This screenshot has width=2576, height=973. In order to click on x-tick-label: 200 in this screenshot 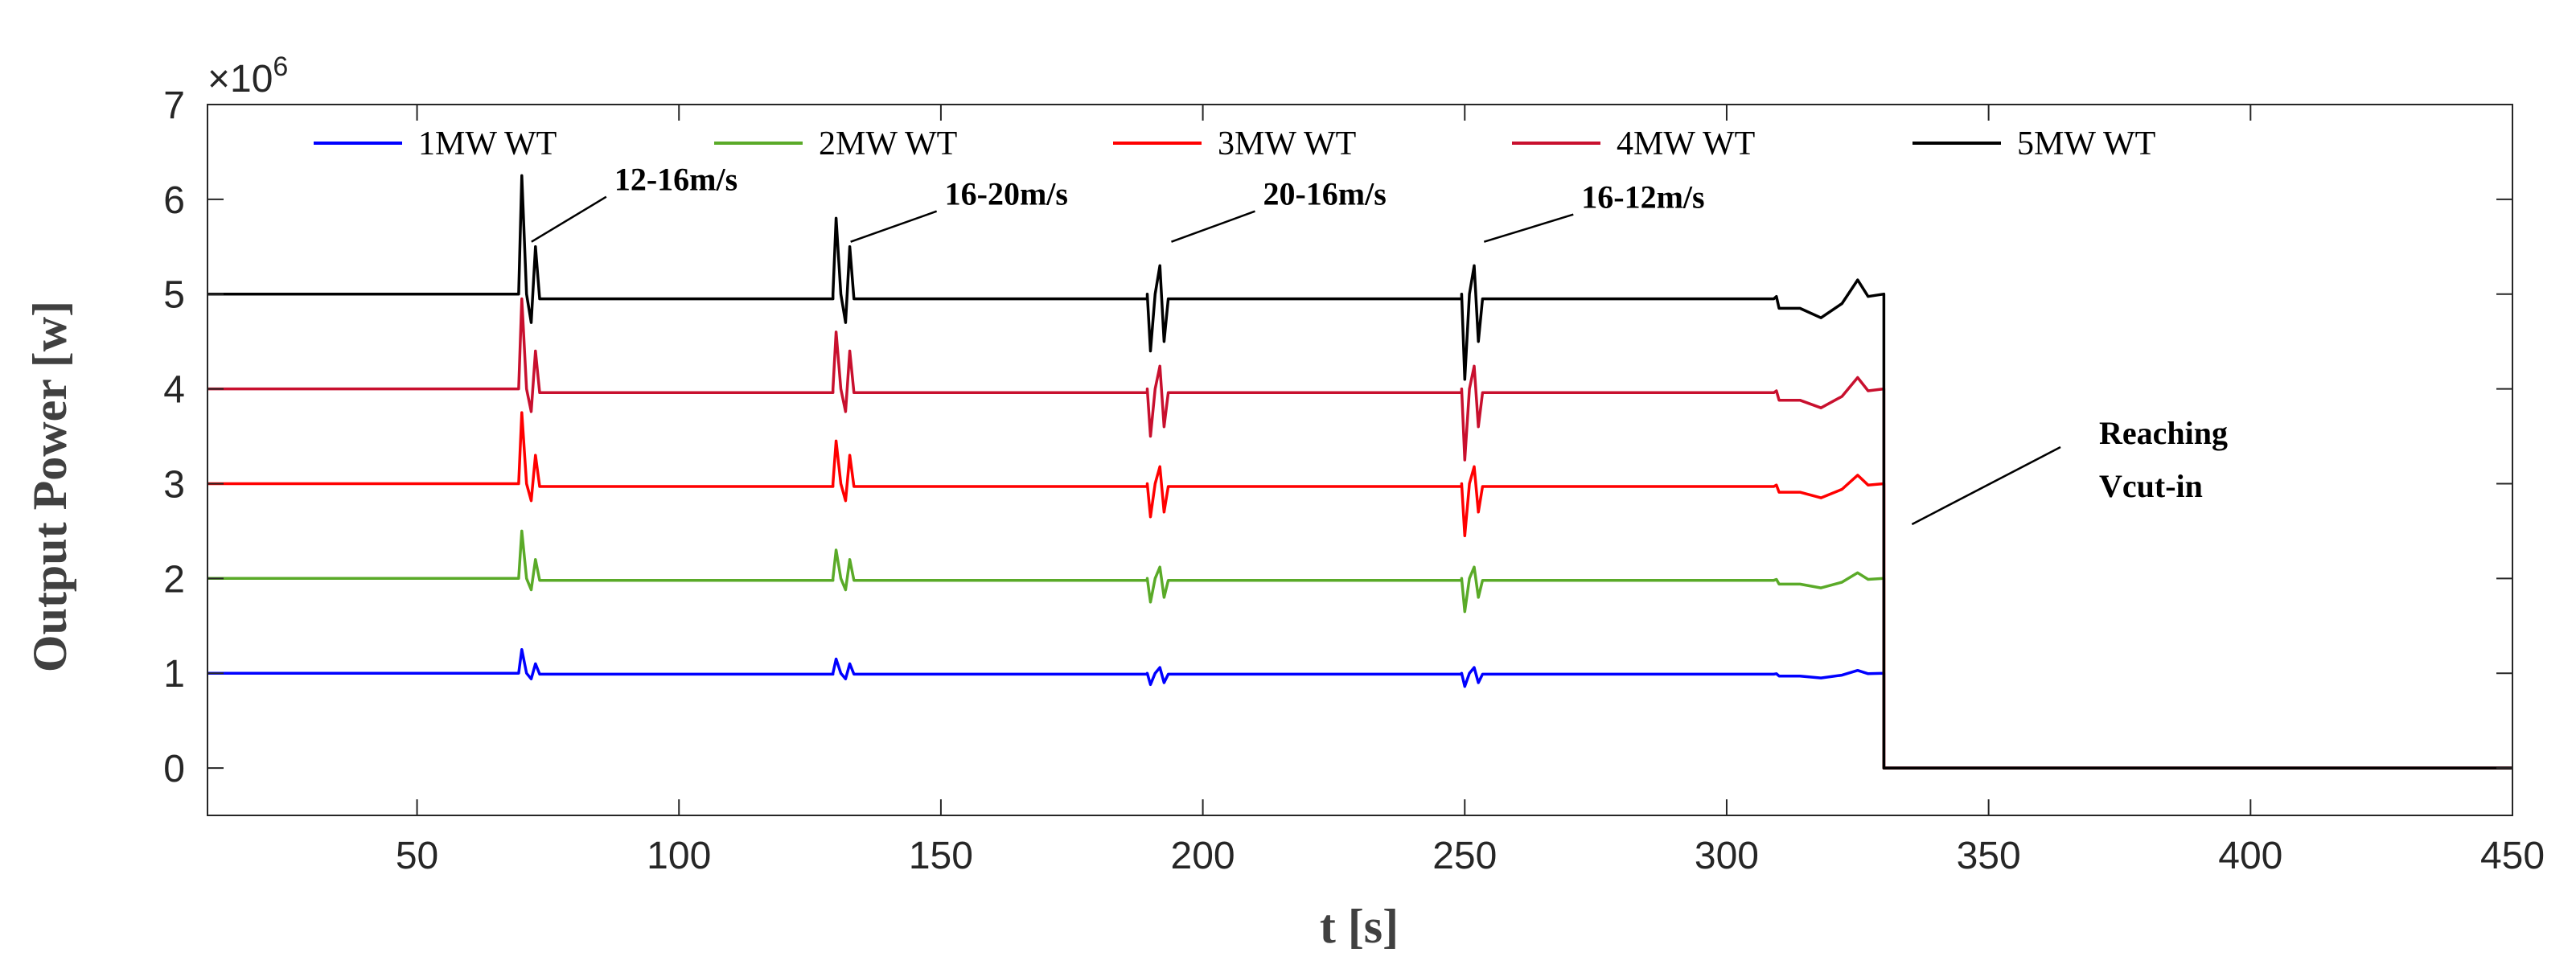, I will do `click(1203, 856)`.